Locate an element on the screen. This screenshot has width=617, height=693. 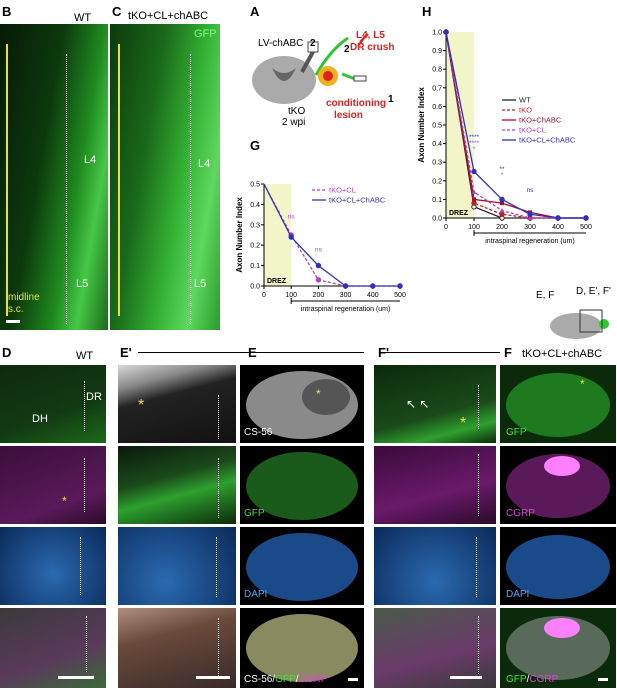
panel-f-condition: tKO+CL+chABC is located at coordinates (562, 354).